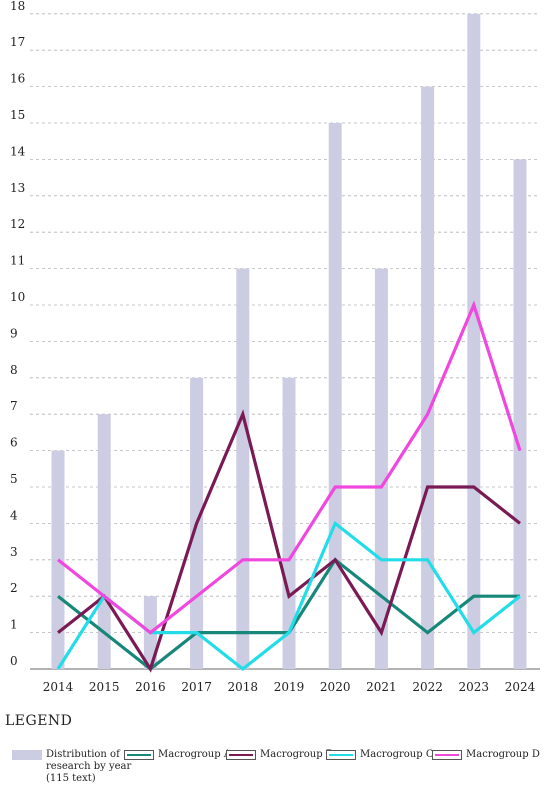 This screenshot has width=550, height=792. What do you see at coordinates (196, 687) in the screenshot?
I see `x-tick-label: 2017` at bounding box center [196, 687].